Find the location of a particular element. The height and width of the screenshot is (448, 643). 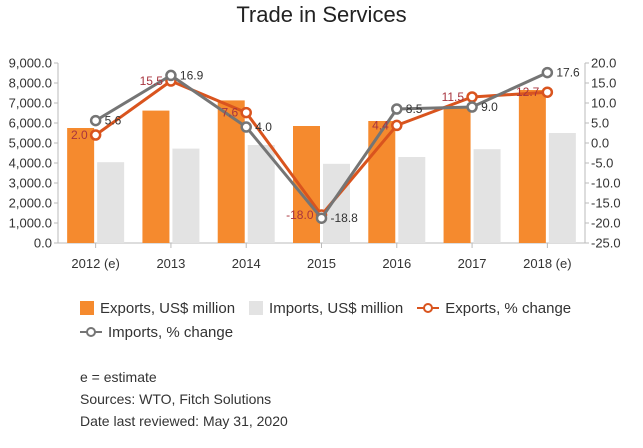

legend-label-imports: Imports, US$ million is located at coordinates (336, 308).